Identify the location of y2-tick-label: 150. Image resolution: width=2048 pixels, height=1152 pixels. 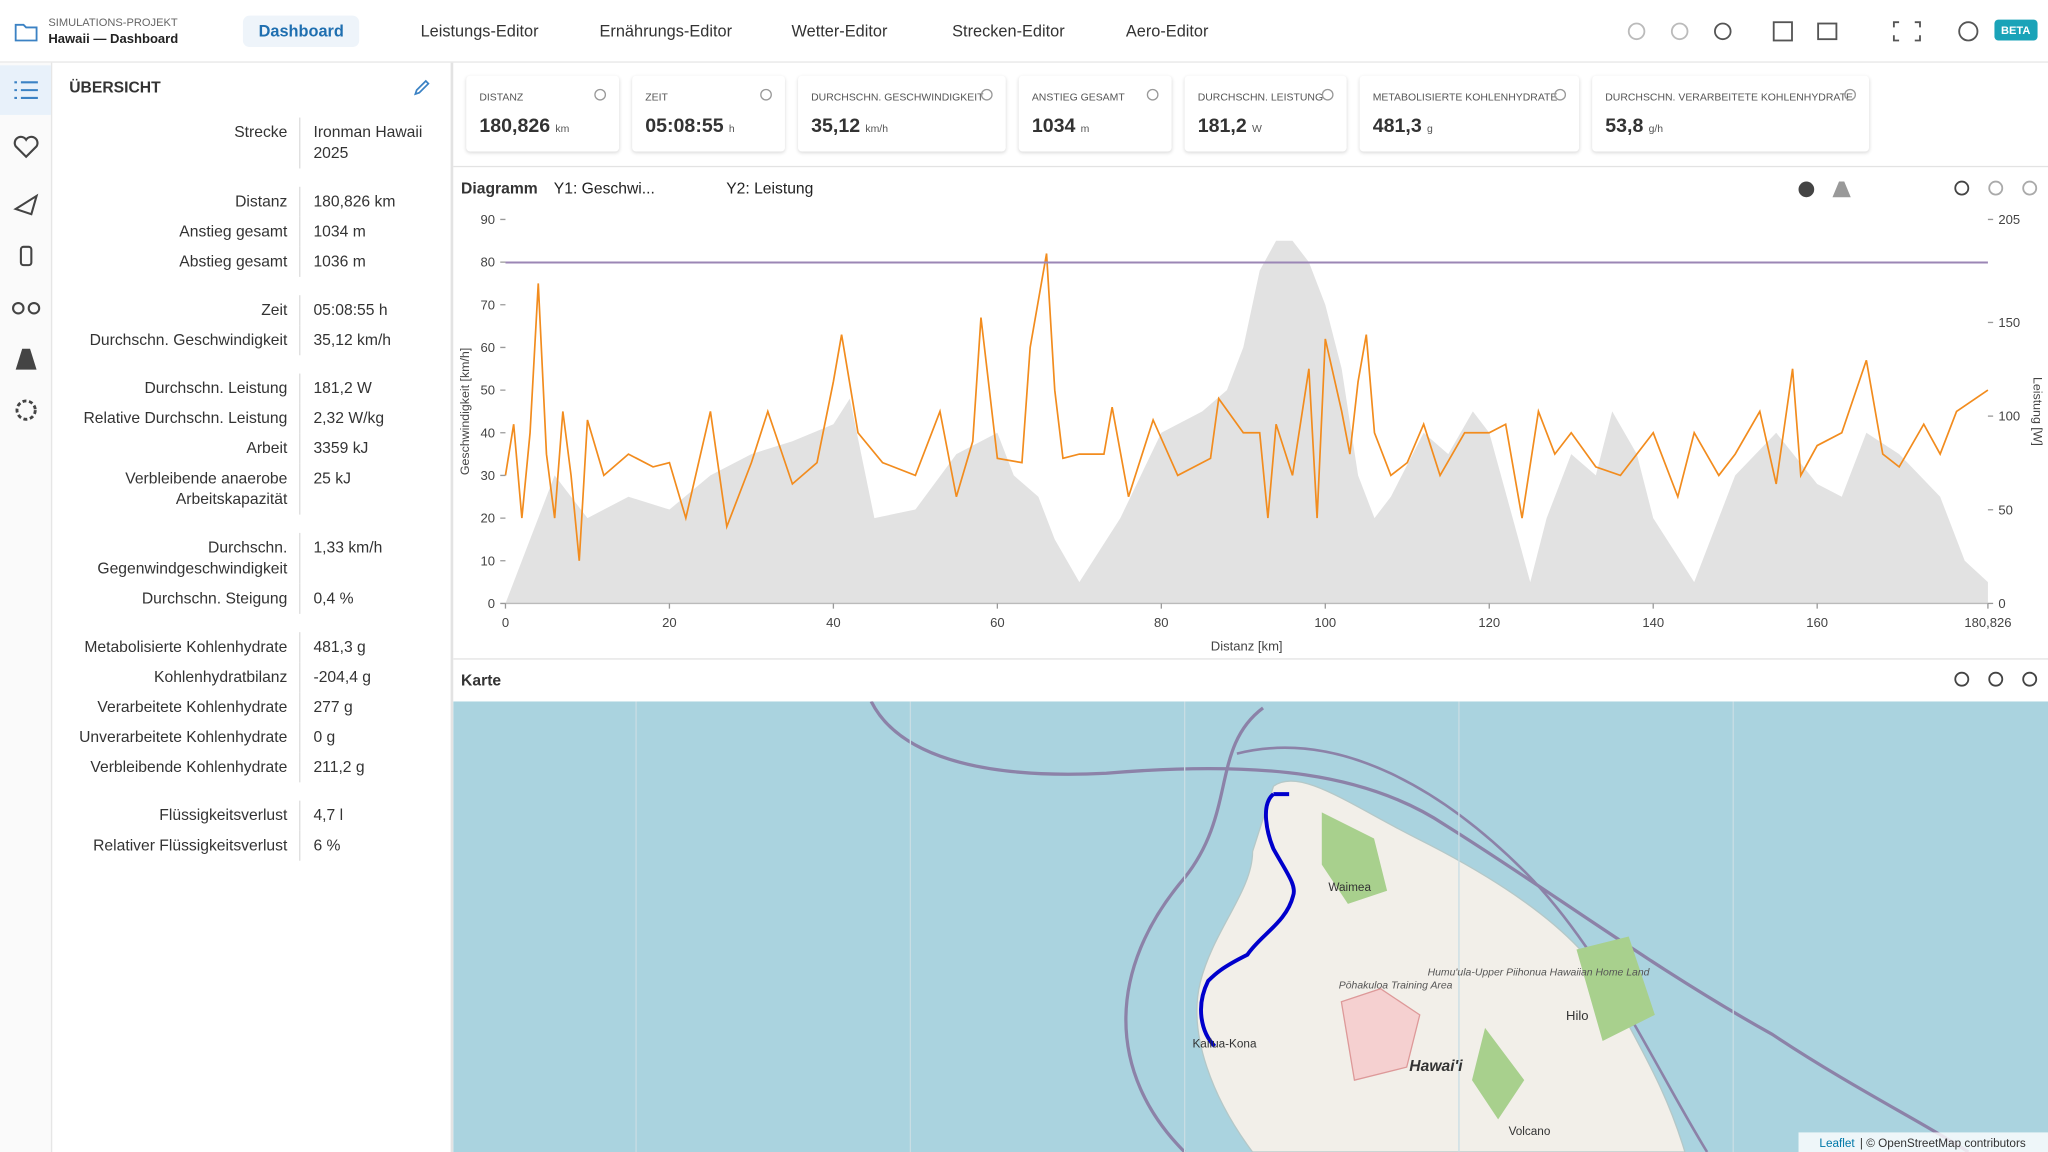
(2009, 322).